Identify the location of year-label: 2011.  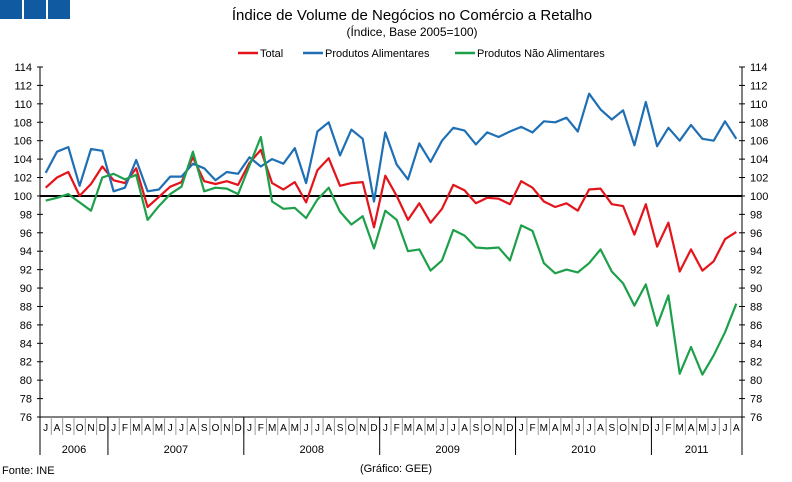
(697, 450).